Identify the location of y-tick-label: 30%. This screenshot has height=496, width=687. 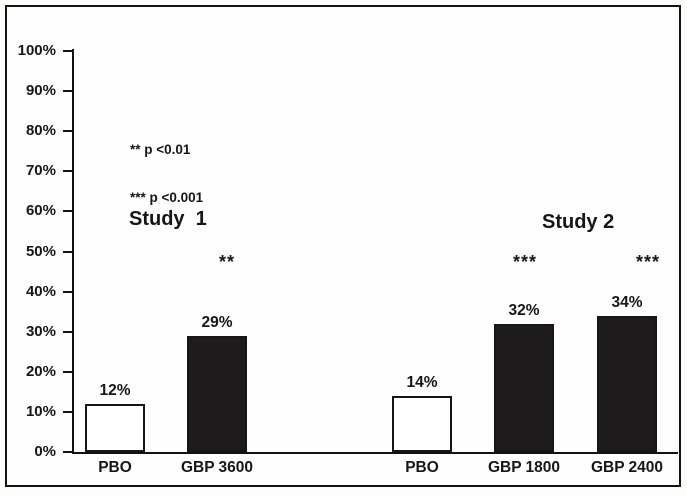
(40, 331).